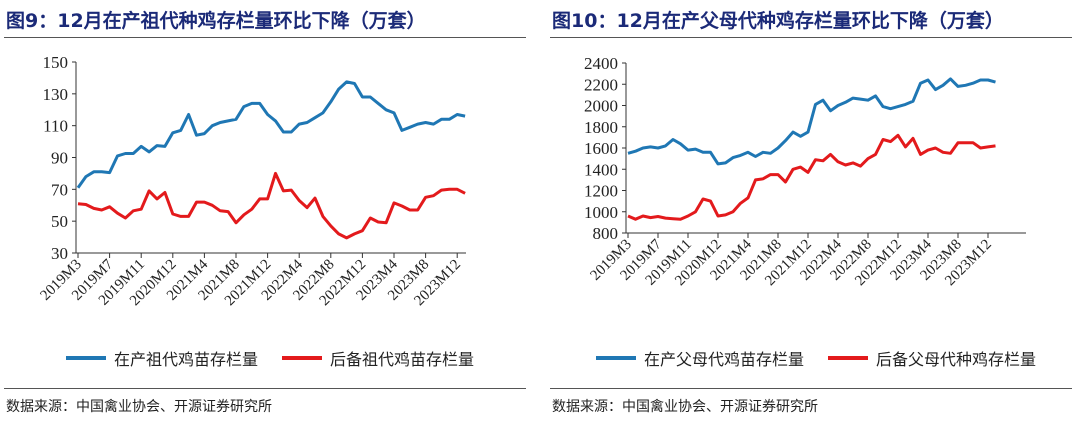  I want to click on y-tick-label: 800, so click(606, 233).